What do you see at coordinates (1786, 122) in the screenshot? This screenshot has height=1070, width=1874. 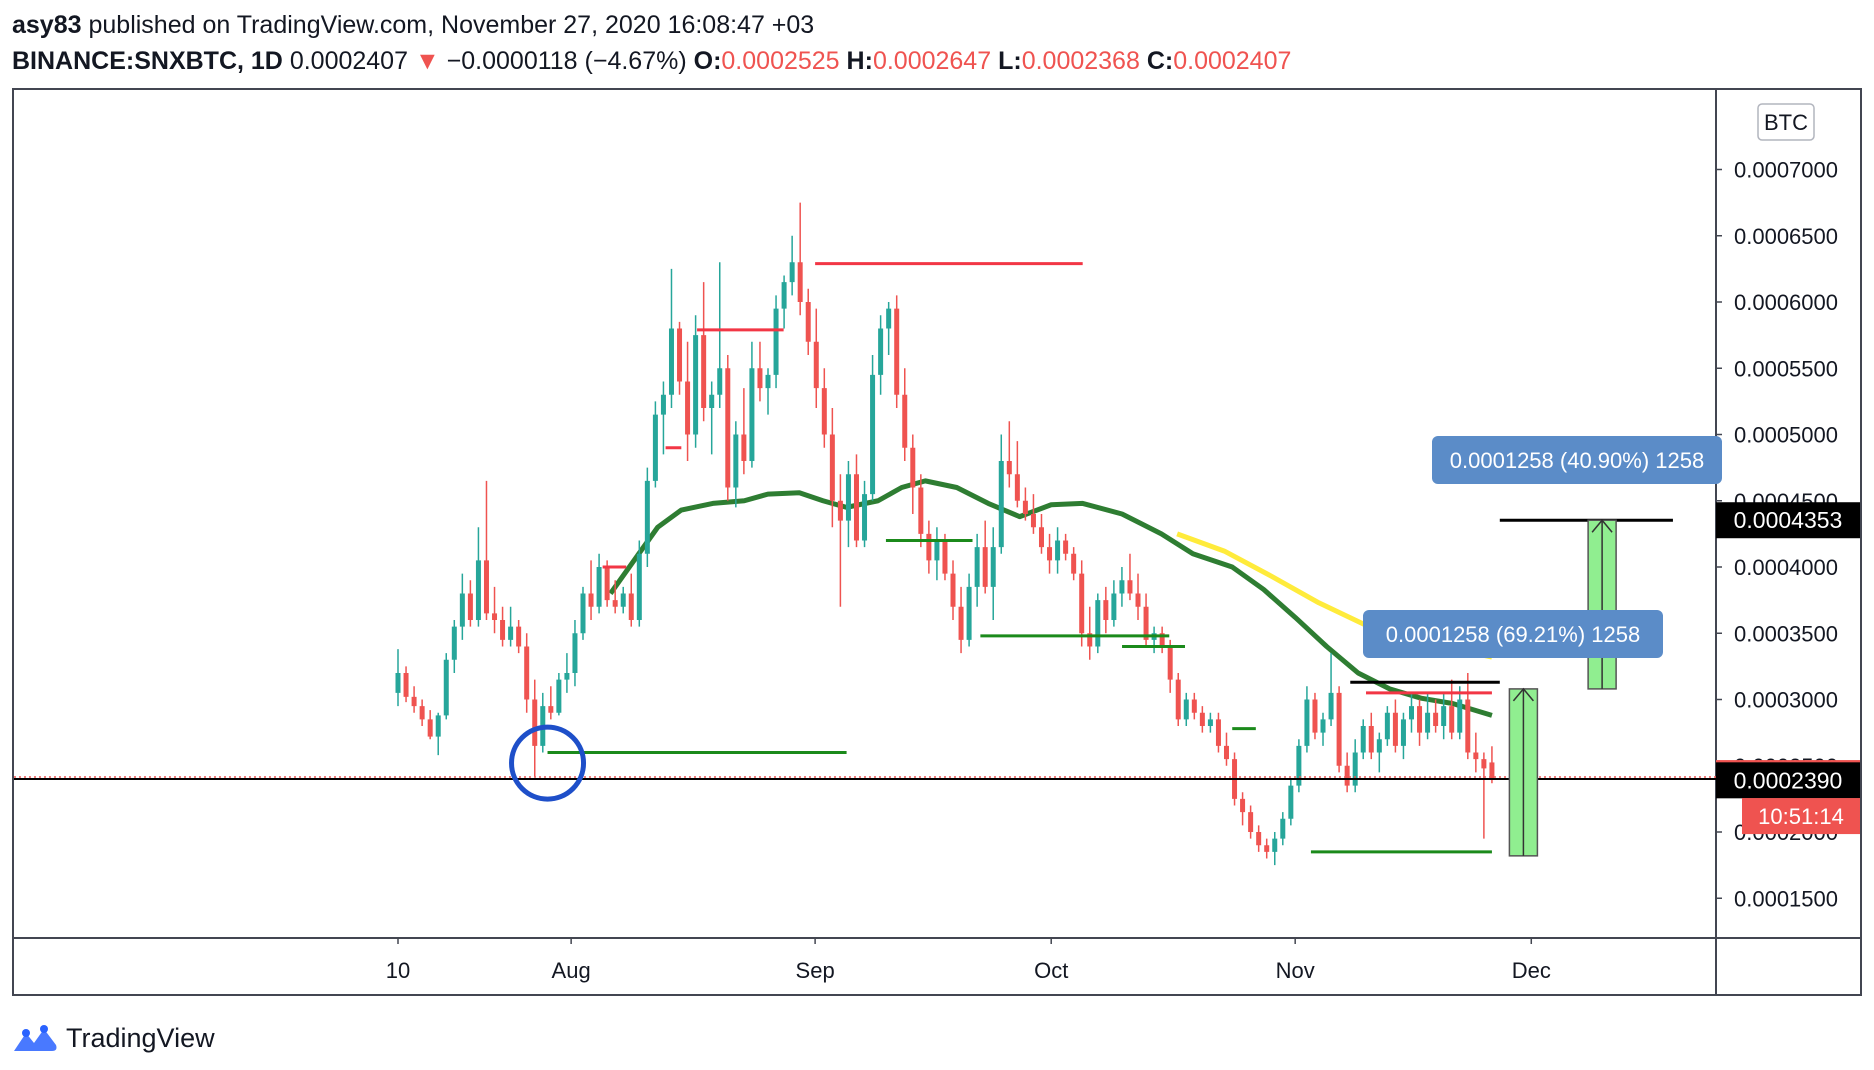 I see `currency-badge` at bounding box center [1786, 122].